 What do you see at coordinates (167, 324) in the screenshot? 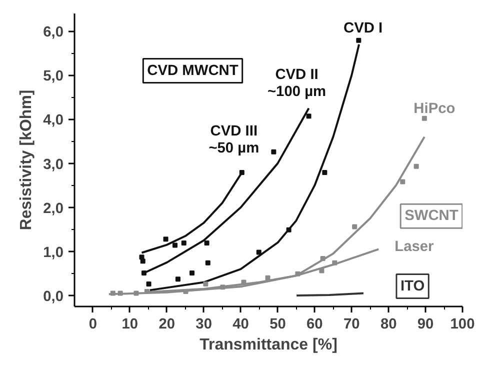
I see `x-tick-label: 20` at bounding box center [167, 324].